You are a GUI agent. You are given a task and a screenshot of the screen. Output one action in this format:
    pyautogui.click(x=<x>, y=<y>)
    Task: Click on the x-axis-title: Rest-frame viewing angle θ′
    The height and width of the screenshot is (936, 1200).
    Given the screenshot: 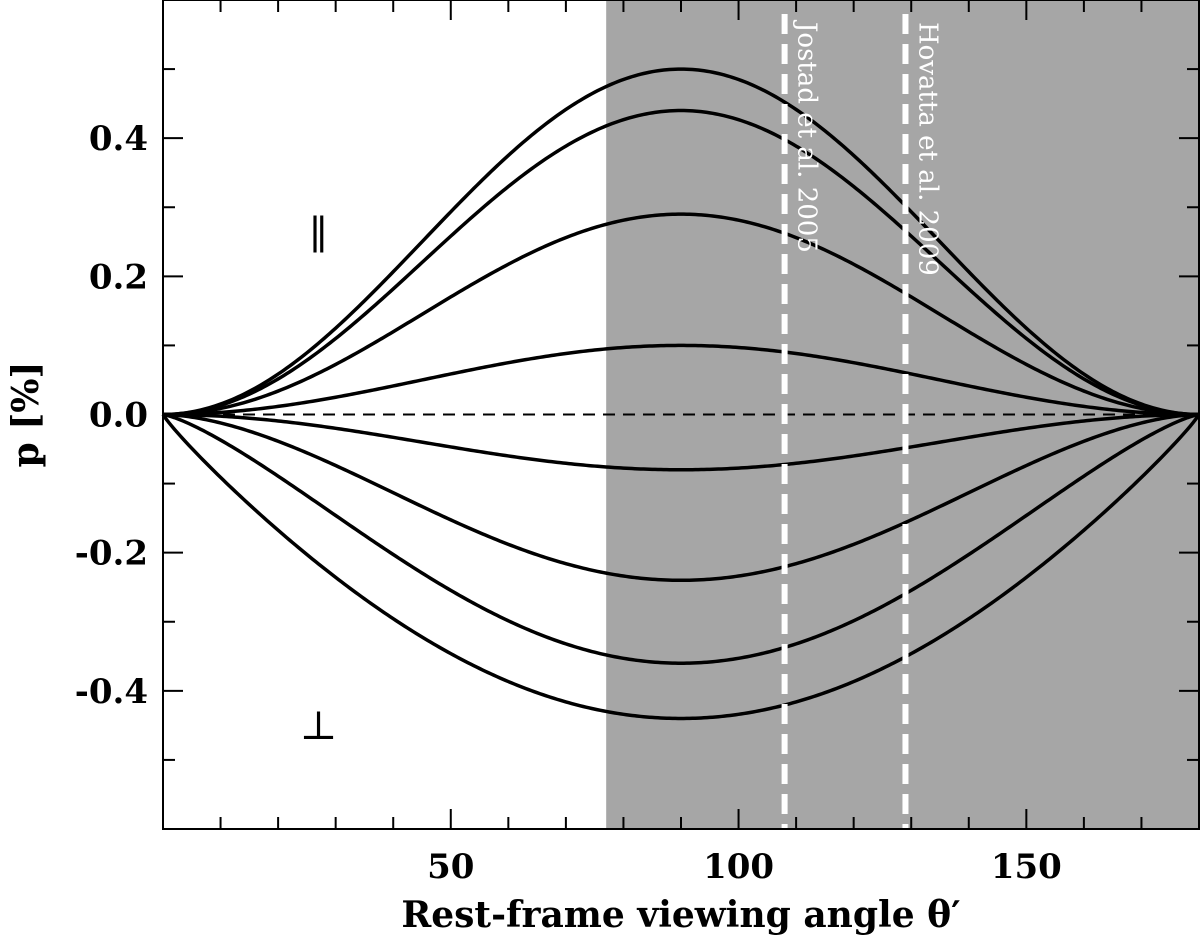 What is the action you would take?
    pyautogui.click(x=680, y=915)
    